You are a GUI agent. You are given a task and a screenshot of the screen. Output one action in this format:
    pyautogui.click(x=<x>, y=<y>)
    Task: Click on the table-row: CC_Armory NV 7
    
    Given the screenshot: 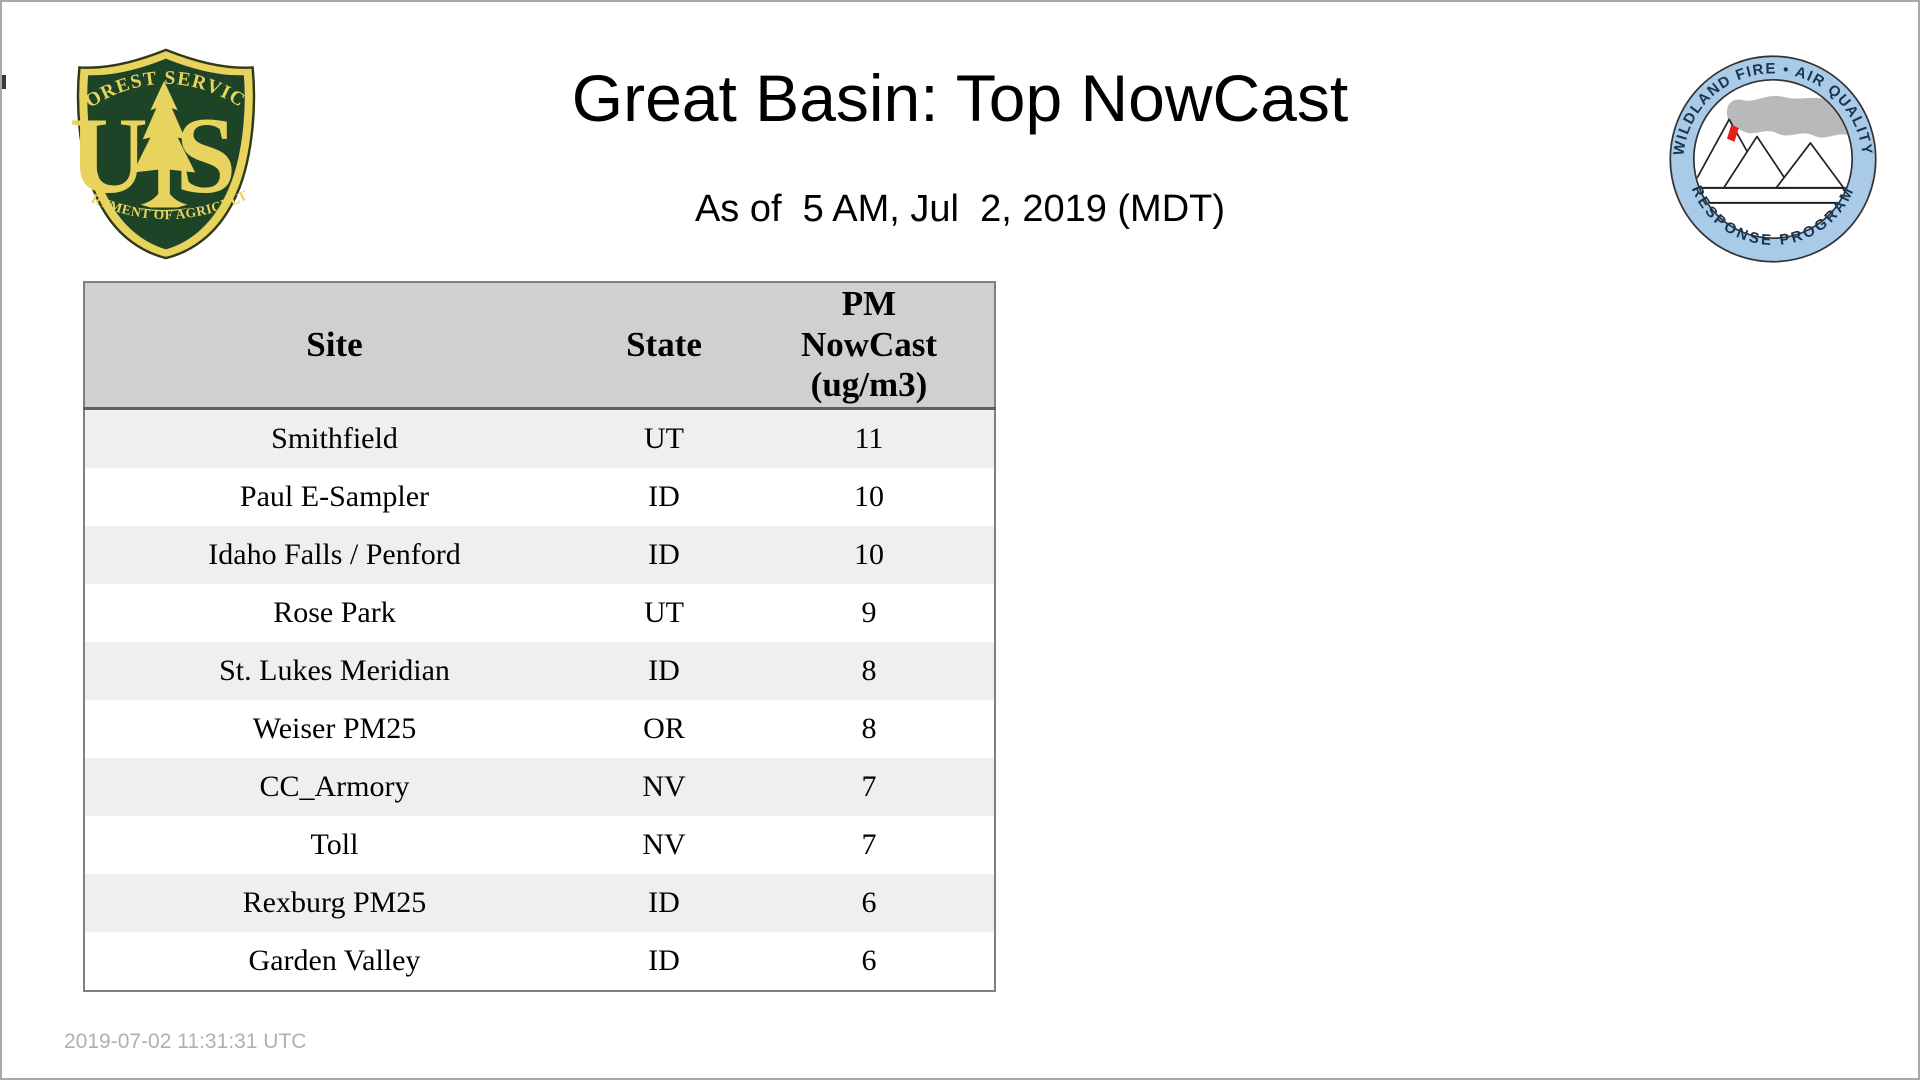 What is the action you would take?
    pyautogui.click(x=539, y=787)
    